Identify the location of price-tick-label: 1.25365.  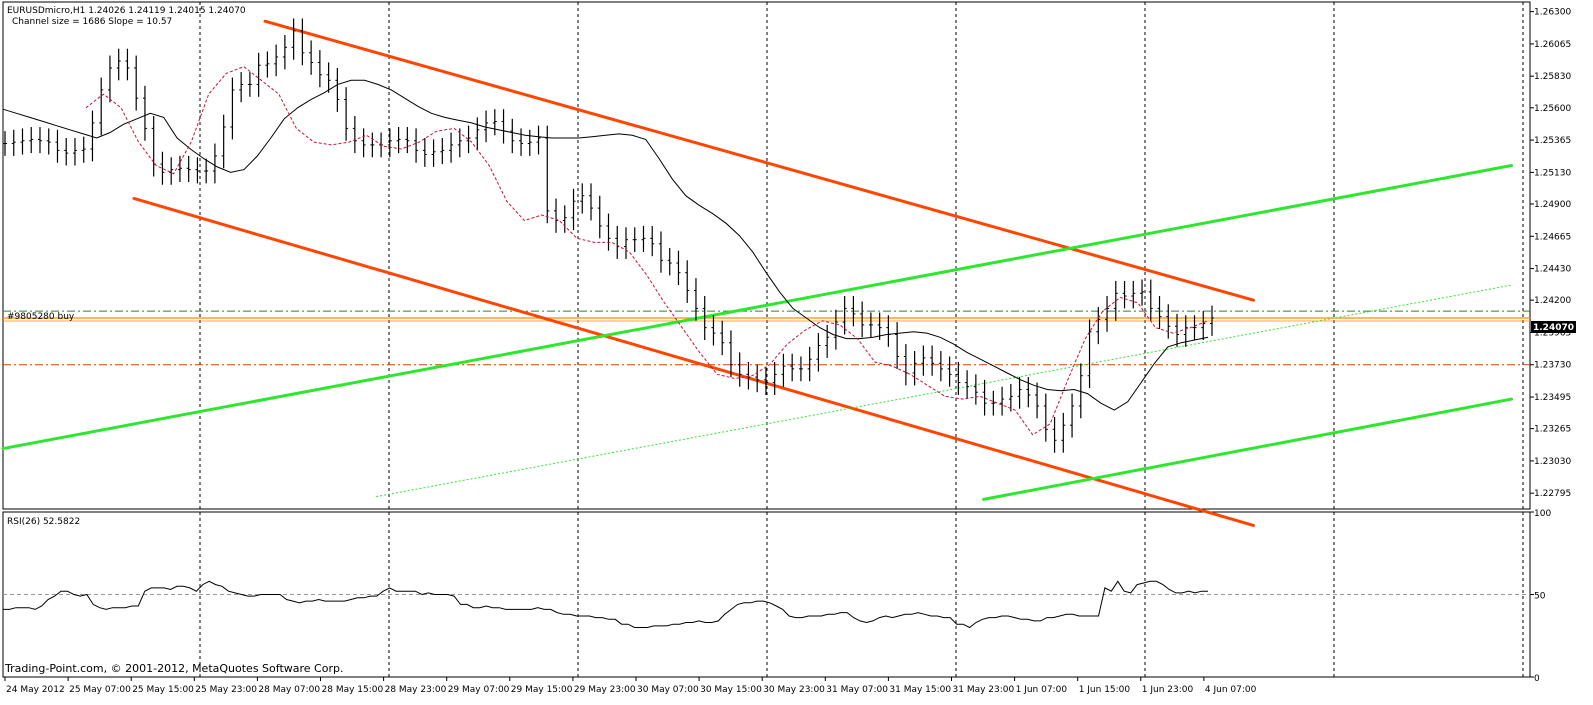
(1552, 141).